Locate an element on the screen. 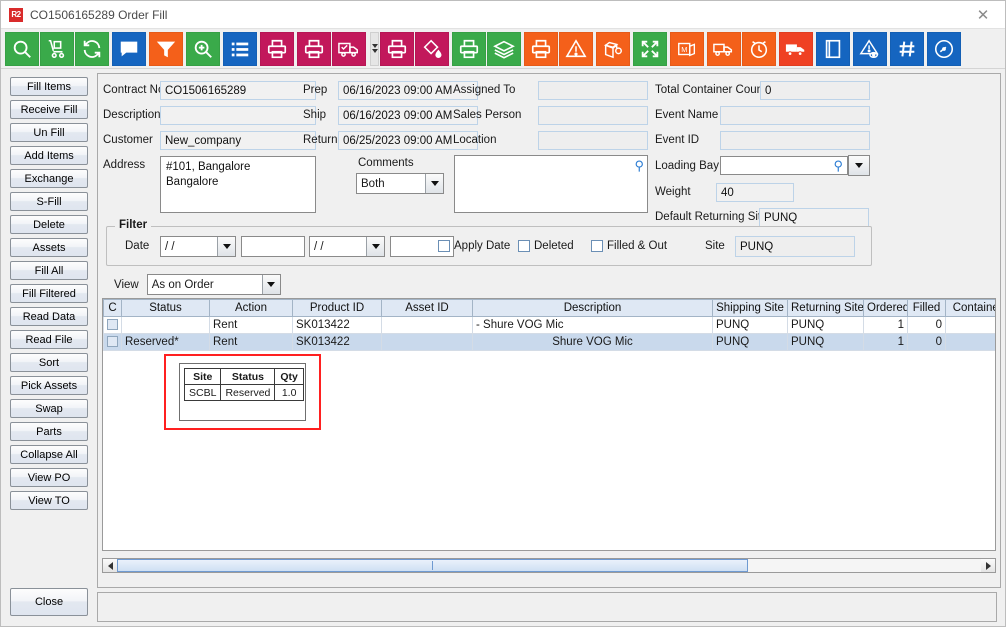 The width and height of the screenshot is (1006, 627). layers-icon is located at coordinates (504, 48).